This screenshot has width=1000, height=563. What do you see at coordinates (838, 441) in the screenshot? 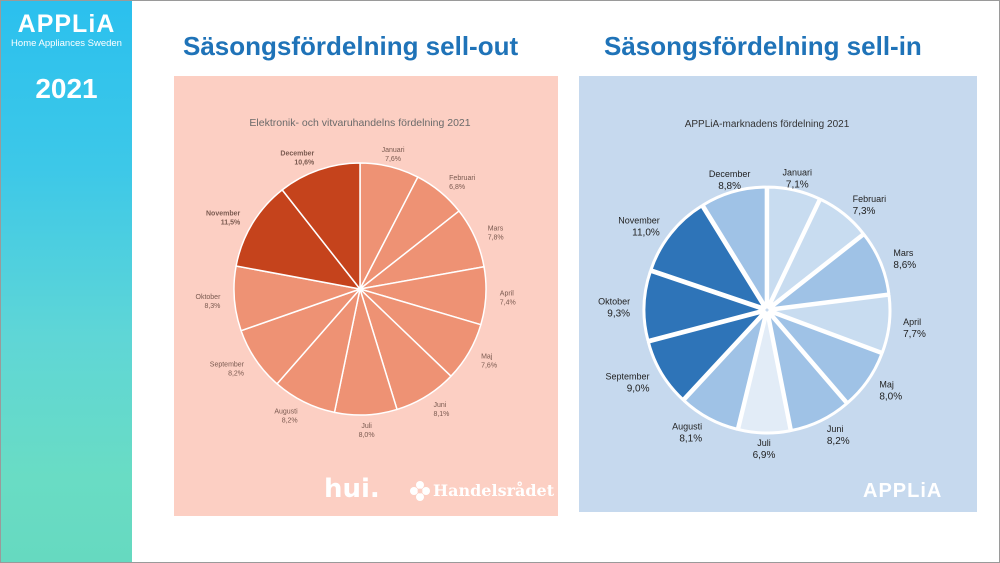
I see `slice-value-juni: 8,2%` at bounding box center [838, 441].